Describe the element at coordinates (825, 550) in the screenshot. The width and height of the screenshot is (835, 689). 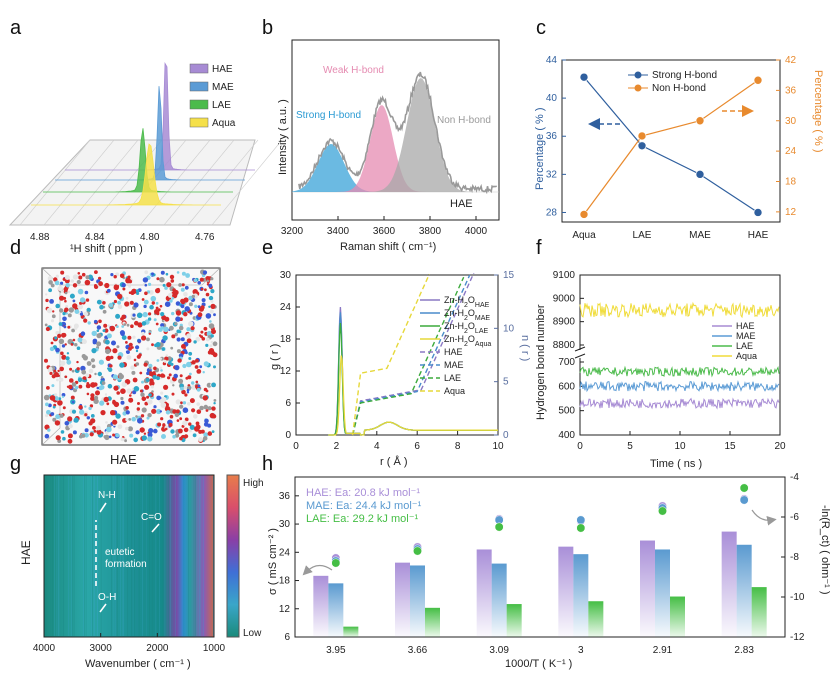
I see `h-y2-axis-title: -ln(R_ct) ( ohm⁻¹ )` at that location.